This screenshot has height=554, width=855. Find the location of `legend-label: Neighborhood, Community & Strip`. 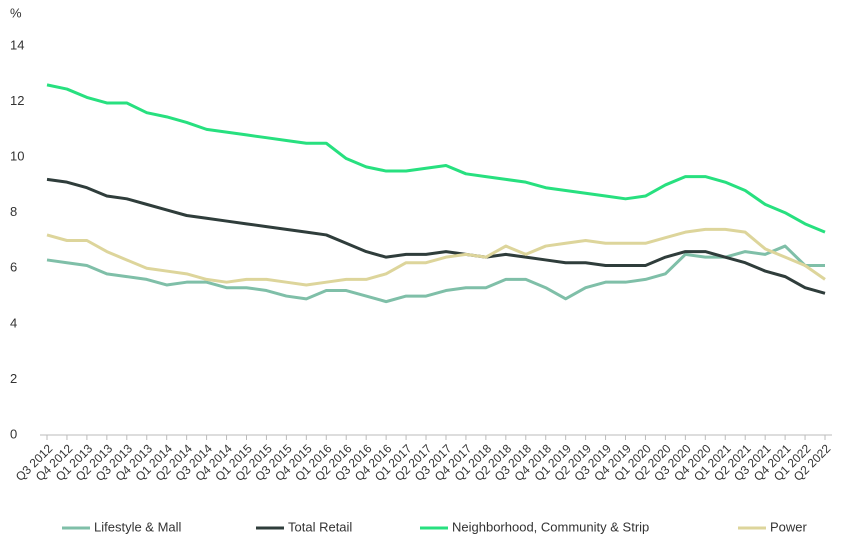

legend-label: Neighborhood, Community & Strip is located at coordinates (550, 526).